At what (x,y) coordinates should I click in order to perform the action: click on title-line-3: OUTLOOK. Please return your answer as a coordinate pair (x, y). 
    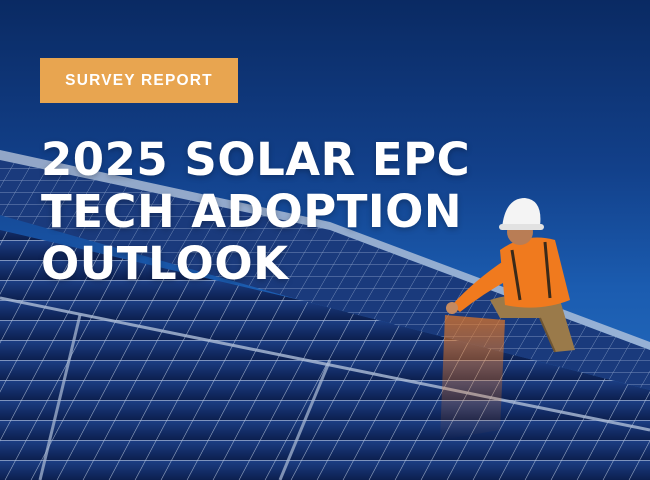
    Looking at the image, I should click on (165, 263).